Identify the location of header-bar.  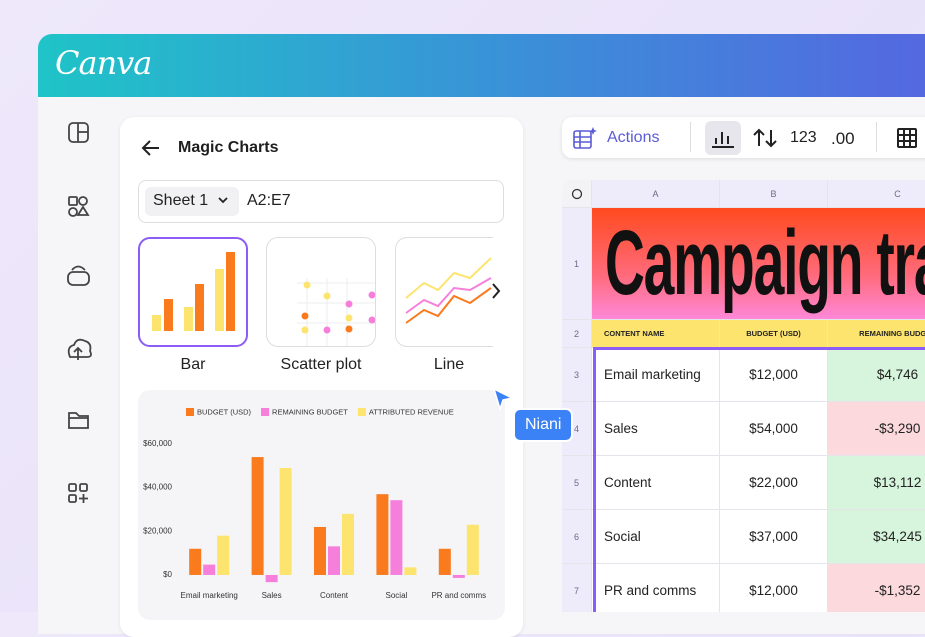
(481, 65).